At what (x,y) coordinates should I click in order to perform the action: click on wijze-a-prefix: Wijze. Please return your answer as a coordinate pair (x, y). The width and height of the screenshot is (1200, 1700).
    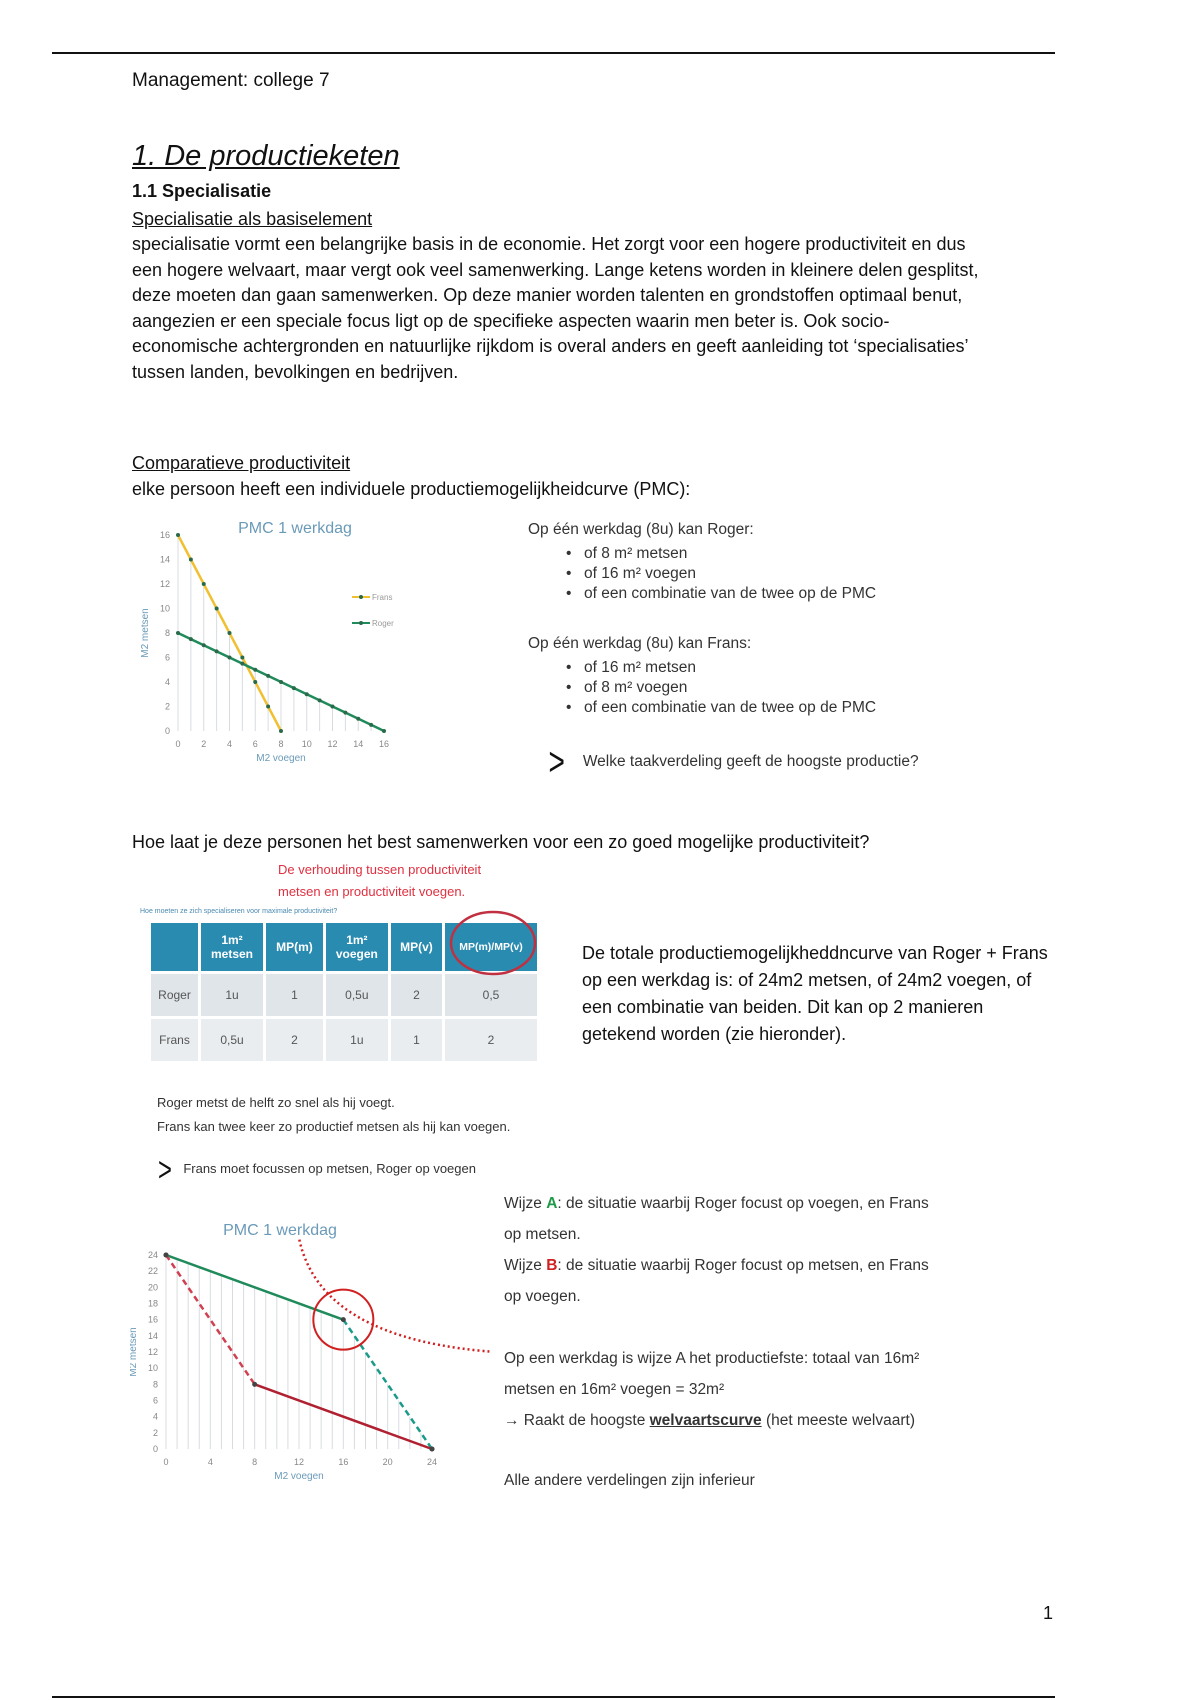
    Looking at the image, I should click on (525, 1203).